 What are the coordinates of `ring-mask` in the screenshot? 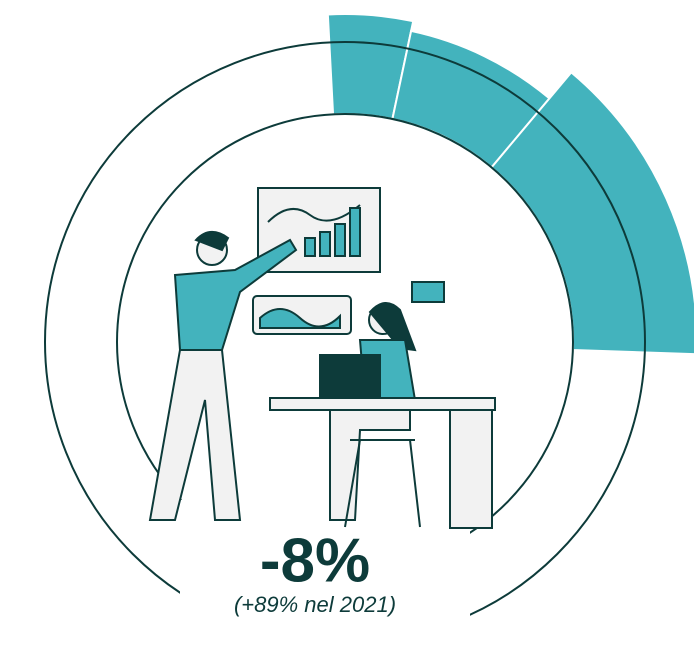 It's located at (325, 573).